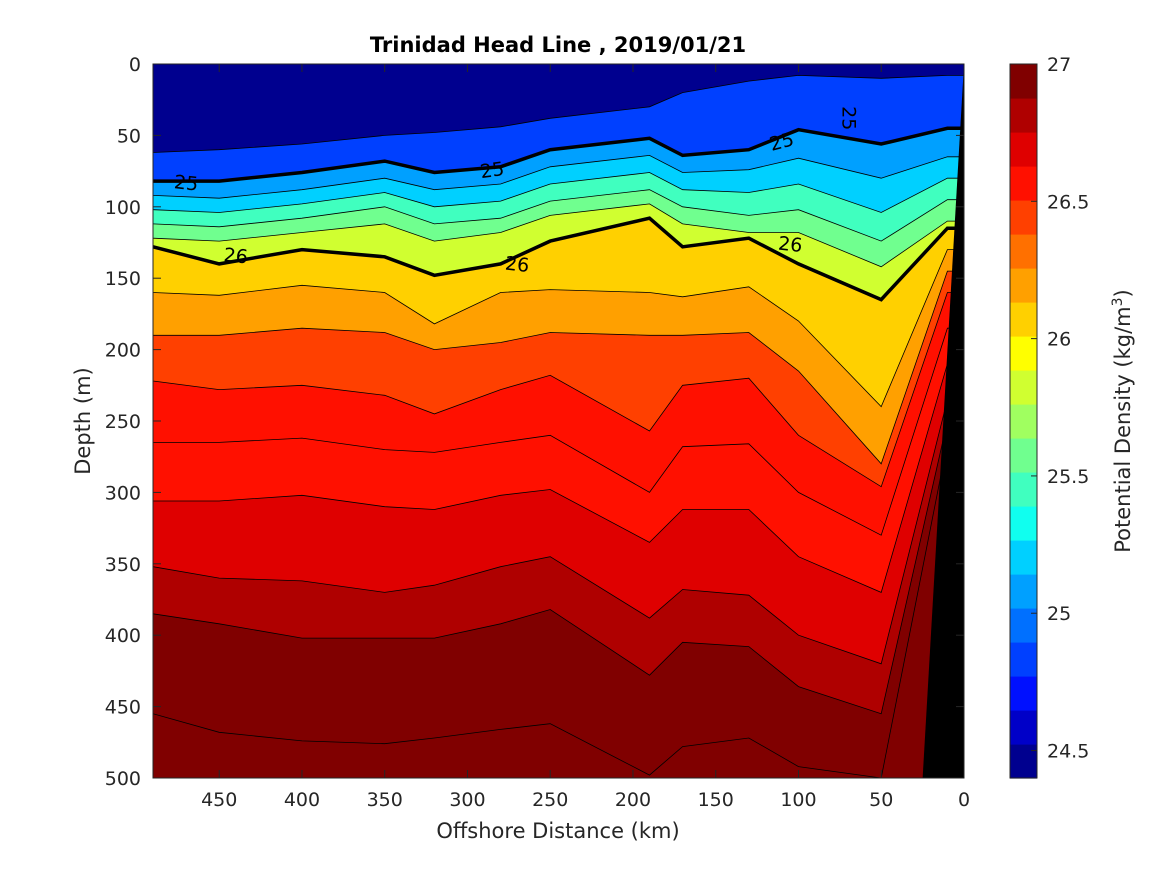 Image resolution: width=1167 pixels, height=875 pixels. What do you see at coordinates (135, 65) in the screenshot?
I see `y-tick-label: 0` at bounding box center [135, 65].